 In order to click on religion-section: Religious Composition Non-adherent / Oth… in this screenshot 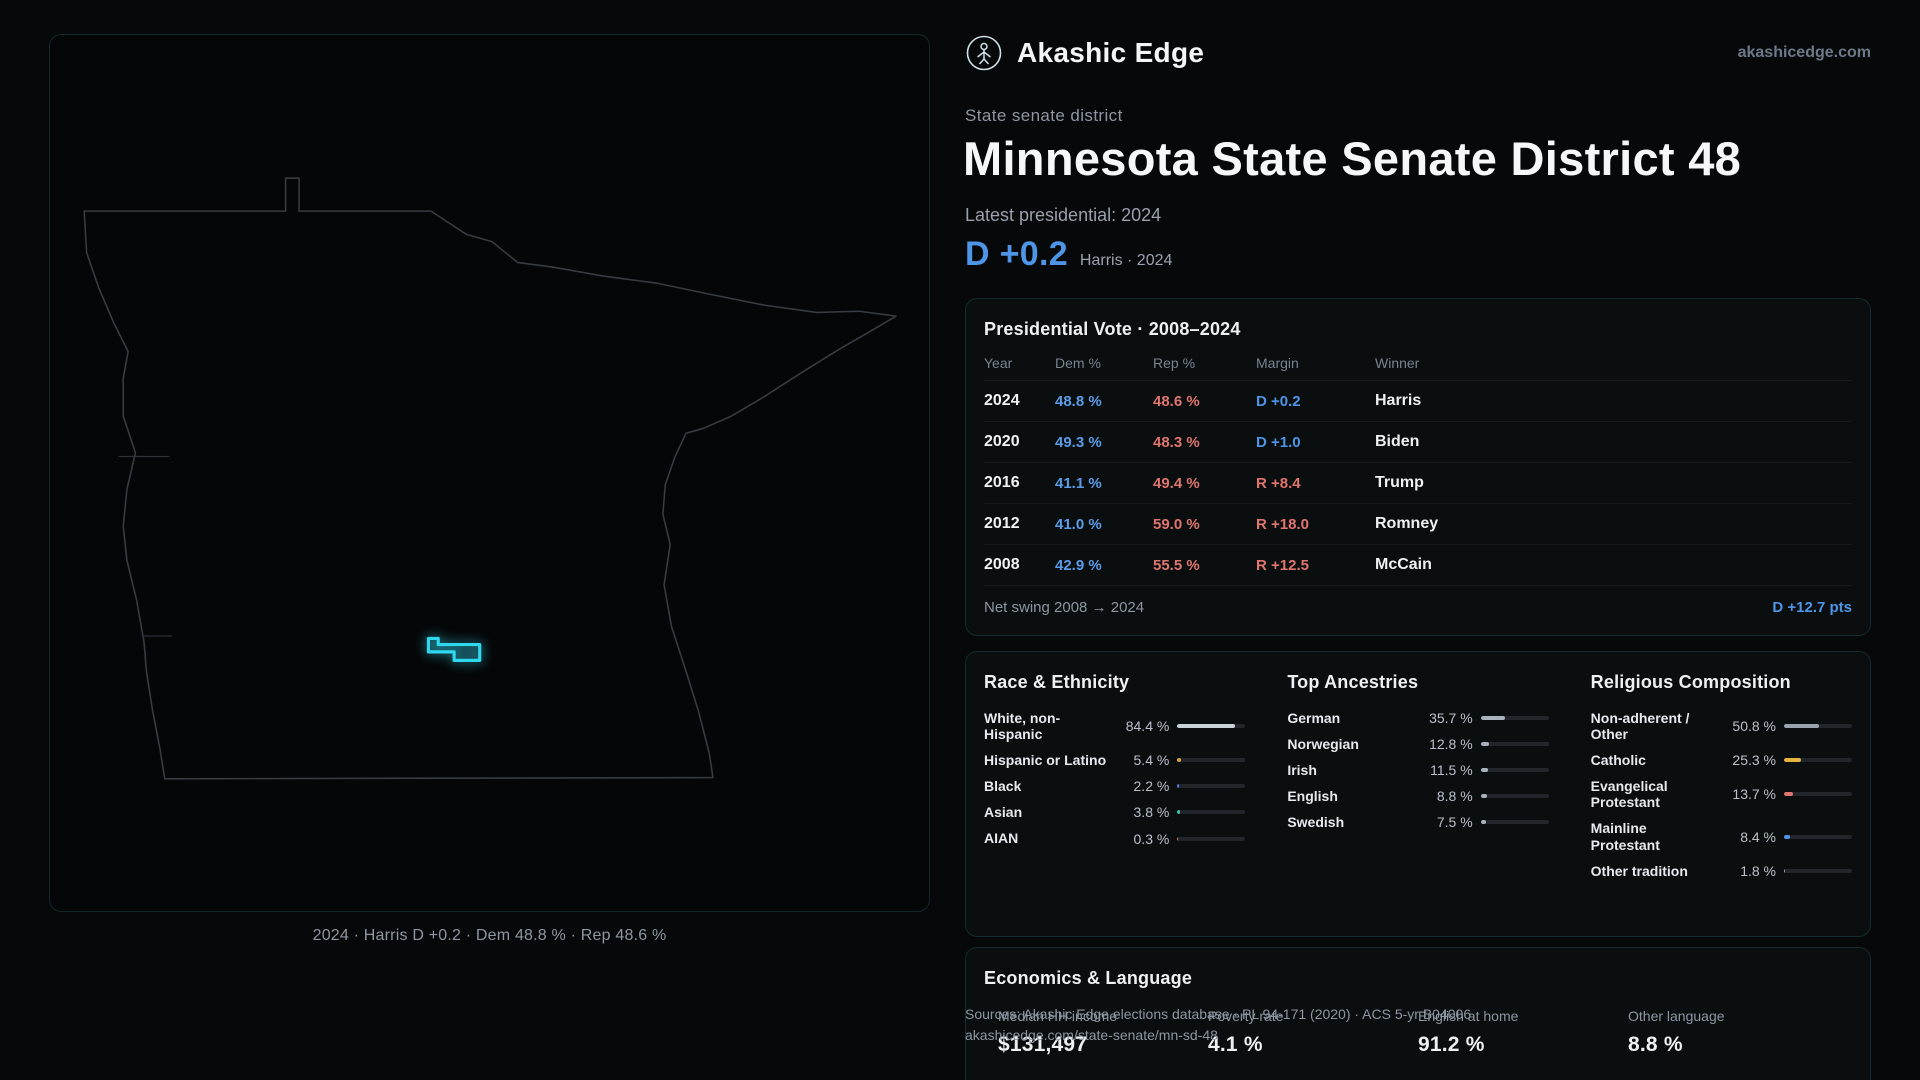, I will do `click(1721, 794)`.